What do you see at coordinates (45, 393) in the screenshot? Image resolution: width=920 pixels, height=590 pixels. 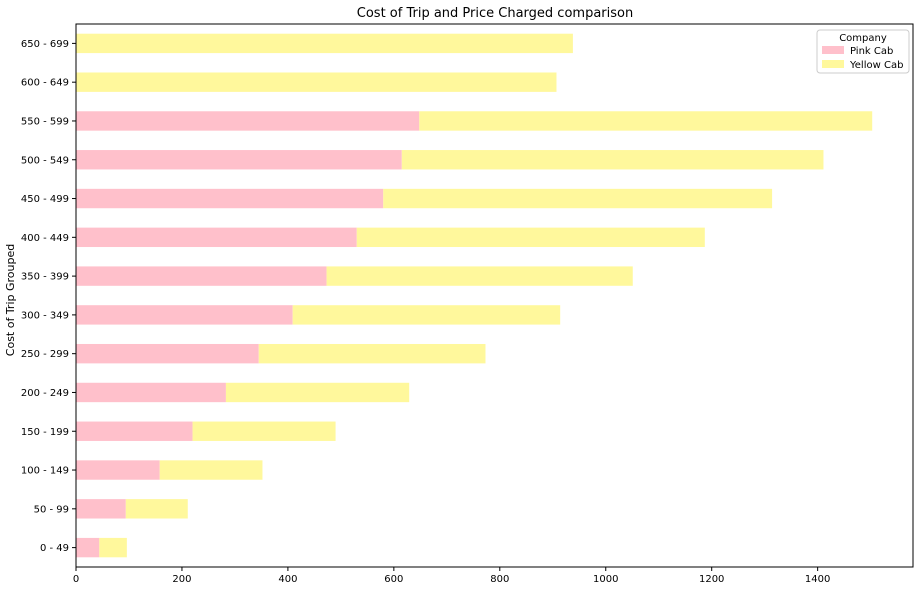 I see `y-tick-label-4: 200 - 249` at bounding box center [45, 393].